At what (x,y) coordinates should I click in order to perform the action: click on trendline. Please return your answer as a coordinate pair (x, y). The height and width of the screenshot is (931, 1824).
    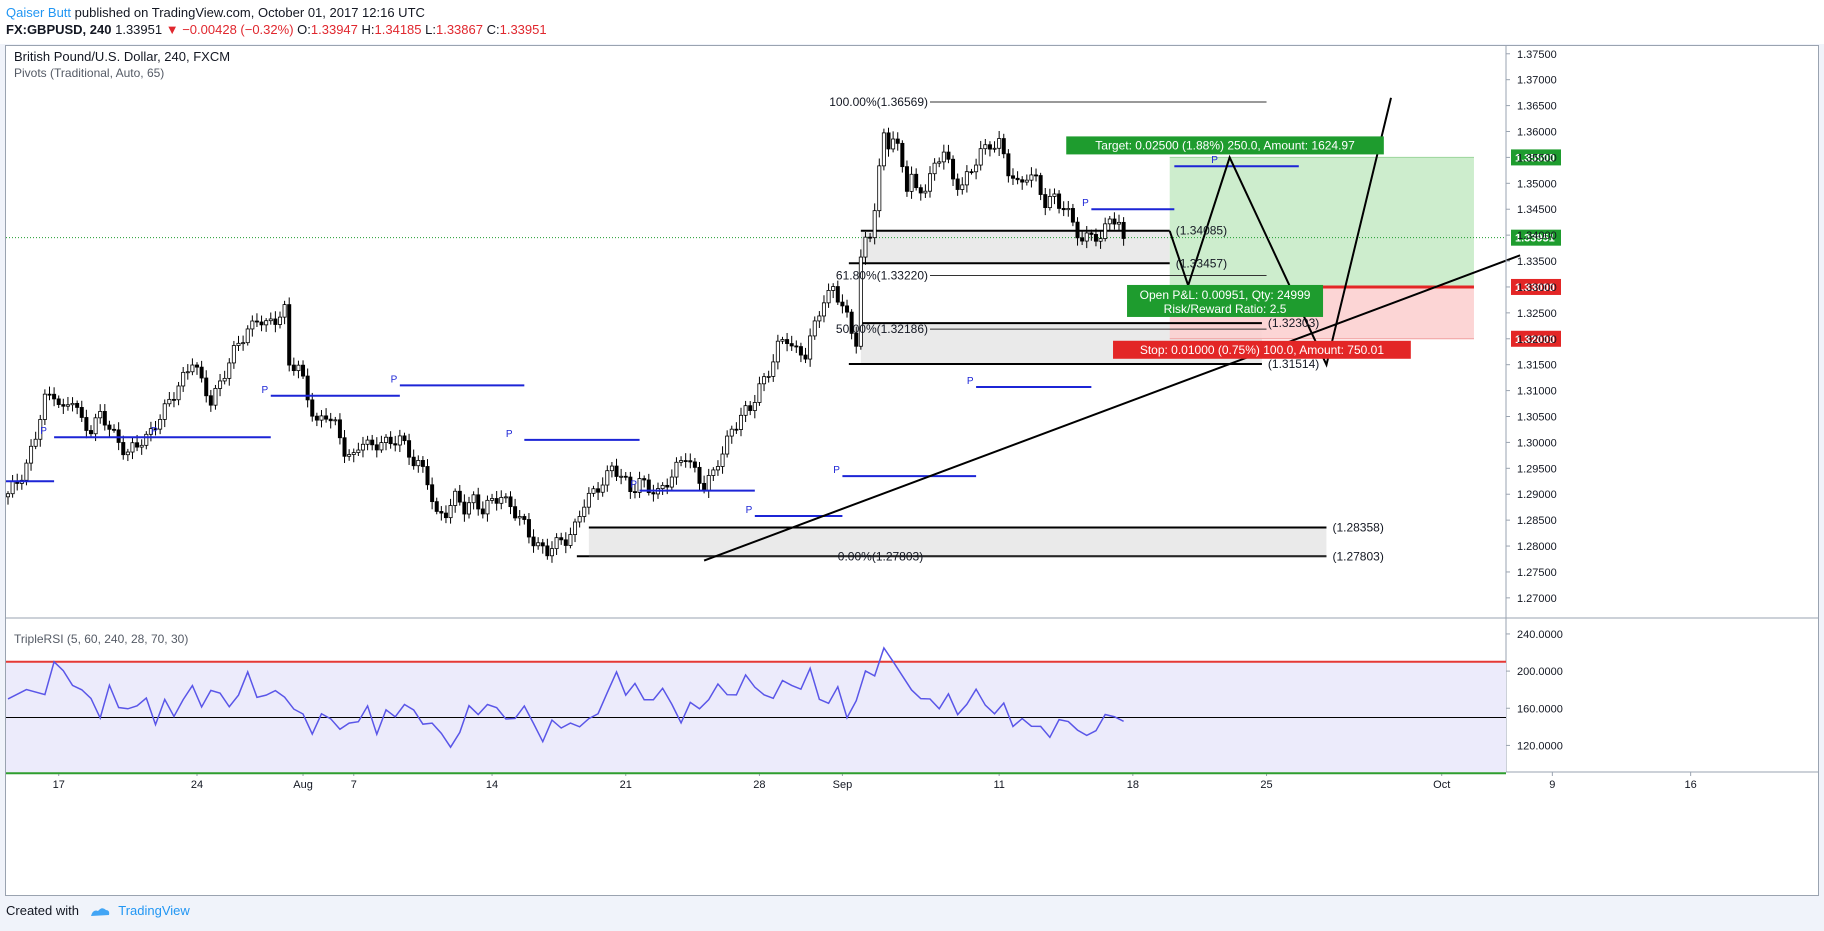
    Looking at the image, I should click on (1112, 408).